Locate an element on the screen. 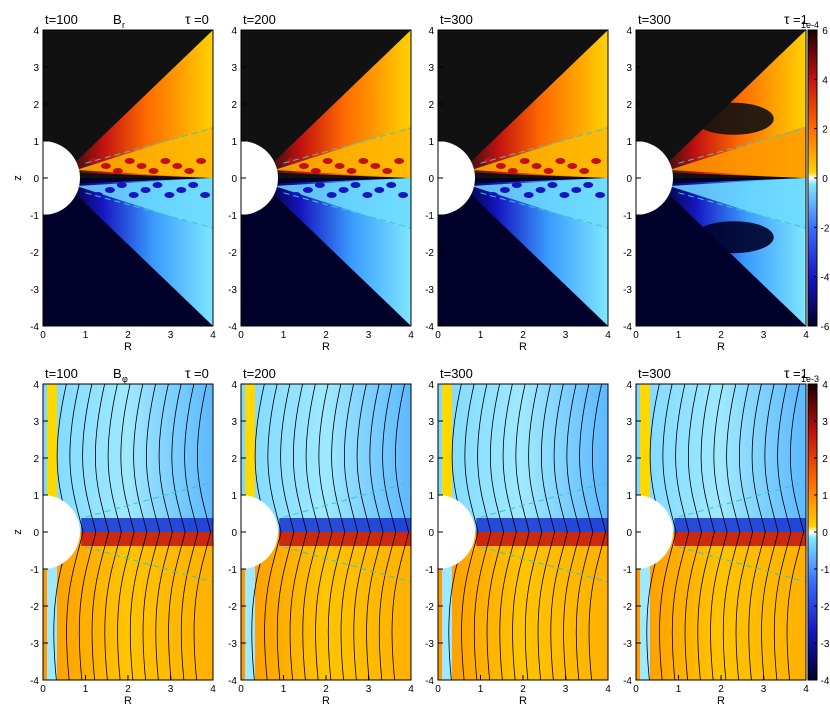  tau-value: =1 is located at coordinates (800, 19).